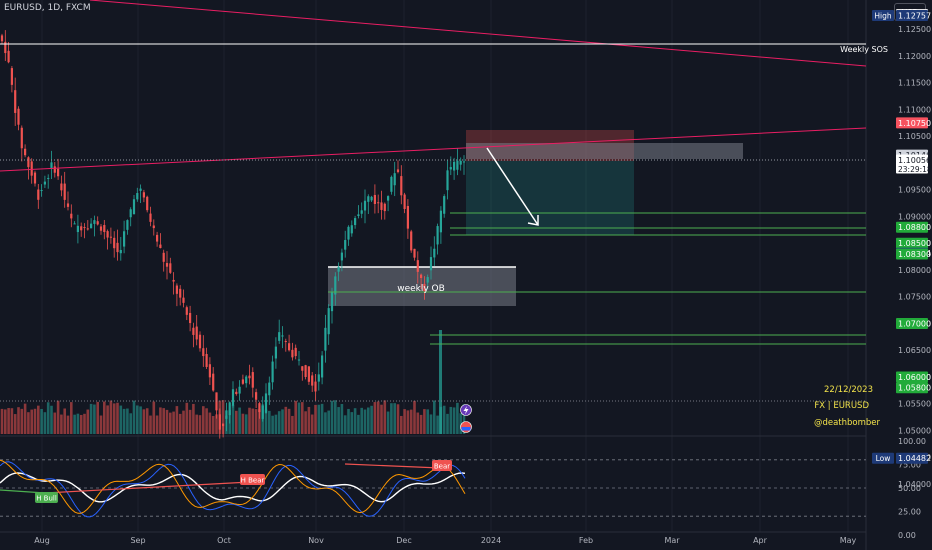 The width and height of the screenshot is (932, 550). Describe the element at coordinates (909, 465) in the screenshot. I see `osc-tick-label: 75.00` at that location.